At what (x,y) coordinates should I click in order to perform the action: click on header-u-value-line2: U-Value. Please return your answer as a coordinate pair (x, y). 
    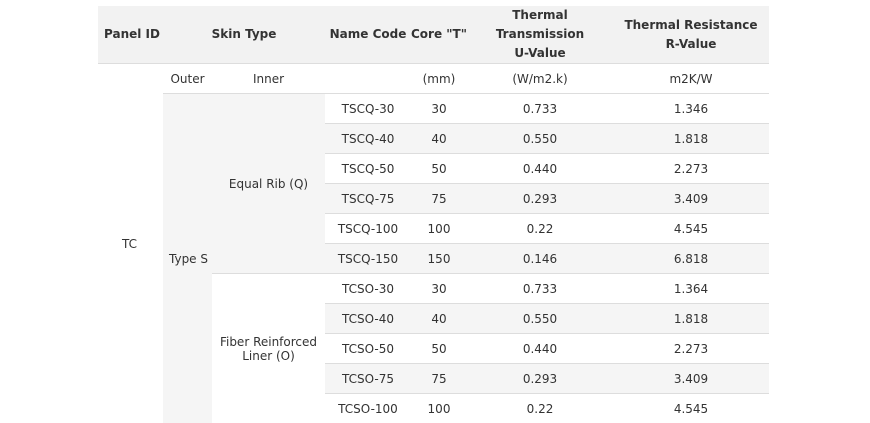
    Looking at the image, I should click on (540, 53).